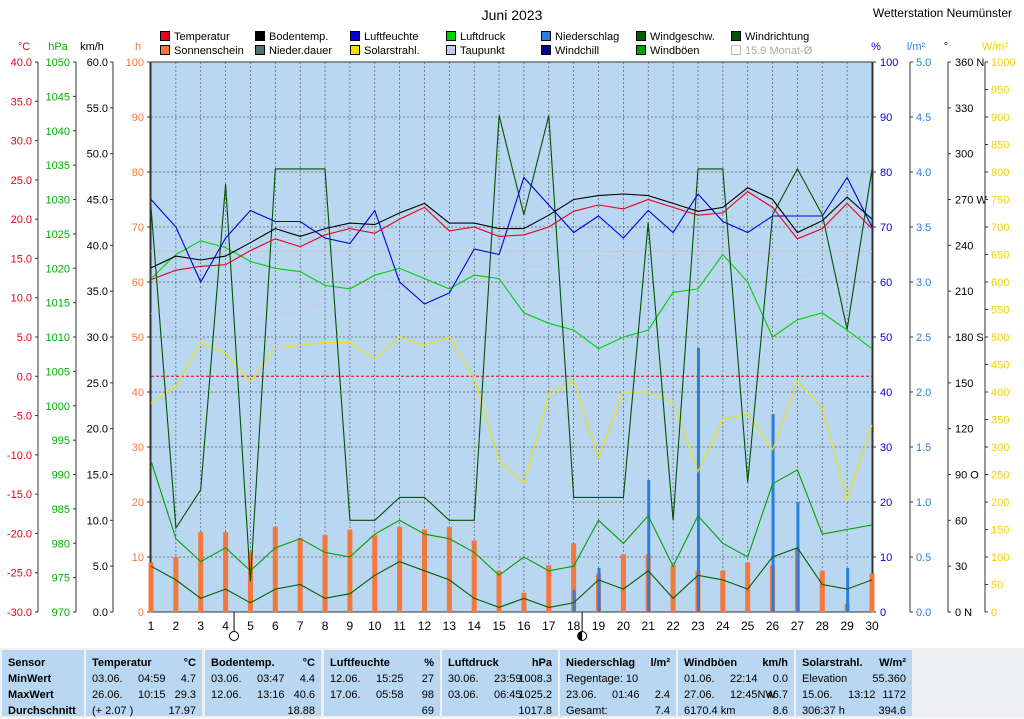 The image size is (1024, 719). Describe the element at coordinates (299, 37) in the screenshot. I see `legend-label: Bodentemp.` at that location.